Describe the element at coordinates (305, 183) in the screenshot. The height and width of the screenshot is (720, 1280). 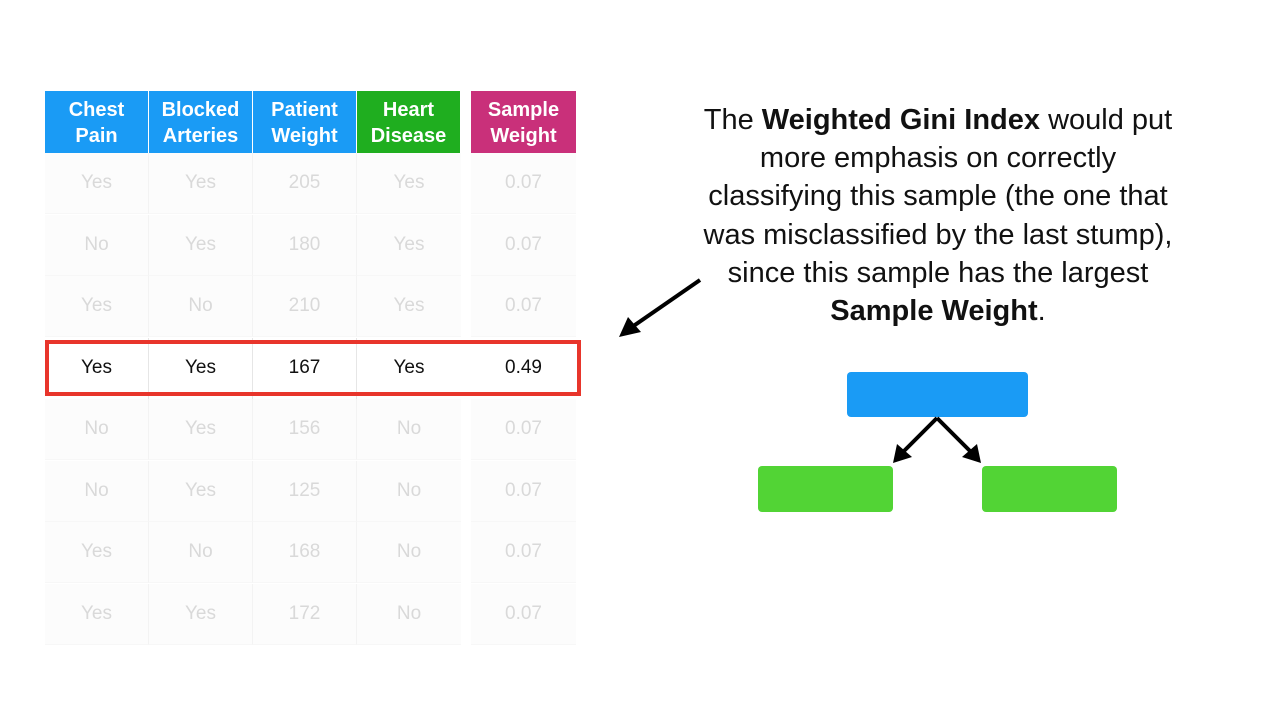
I see `cell-patient-weight: 205` at that location.